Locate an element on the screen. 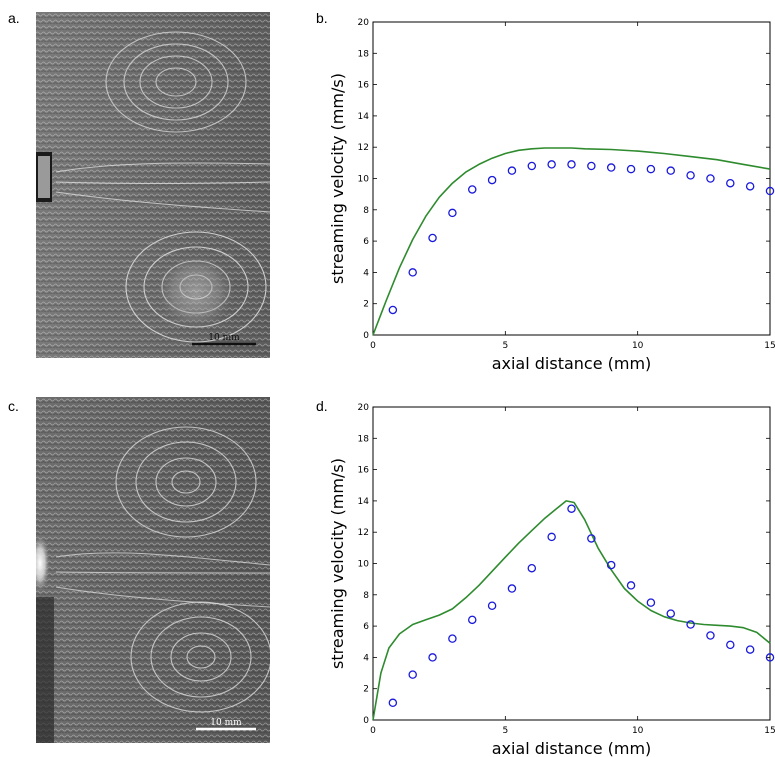  flow-visualization-image-c: 10 mm is located at coordinates (153, 570).